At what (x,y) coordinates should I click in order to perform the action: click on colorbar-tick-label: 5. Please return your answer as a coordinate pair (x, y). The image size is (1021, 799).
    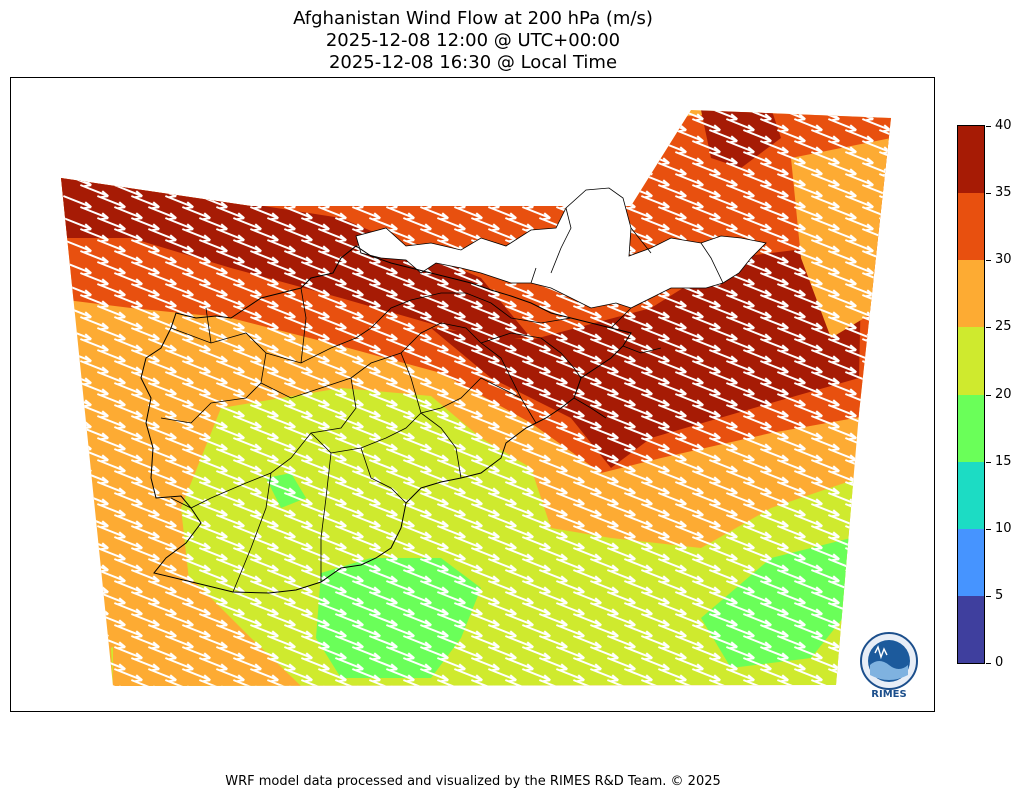
    Looking at the image, I should click on (999, 595).